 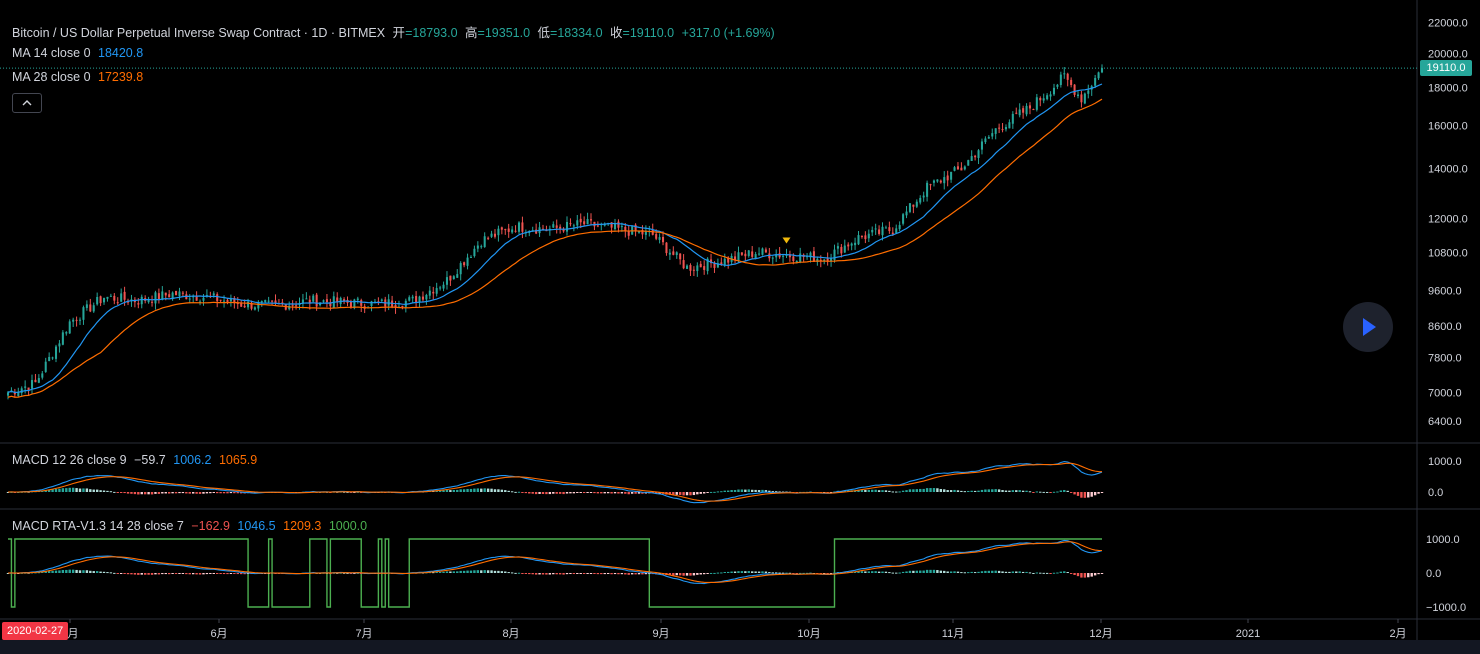 What do you see at coordinates (1368, 327) in the screenshot?
I see `replay-play-button` at bounding box center [1368, 327].